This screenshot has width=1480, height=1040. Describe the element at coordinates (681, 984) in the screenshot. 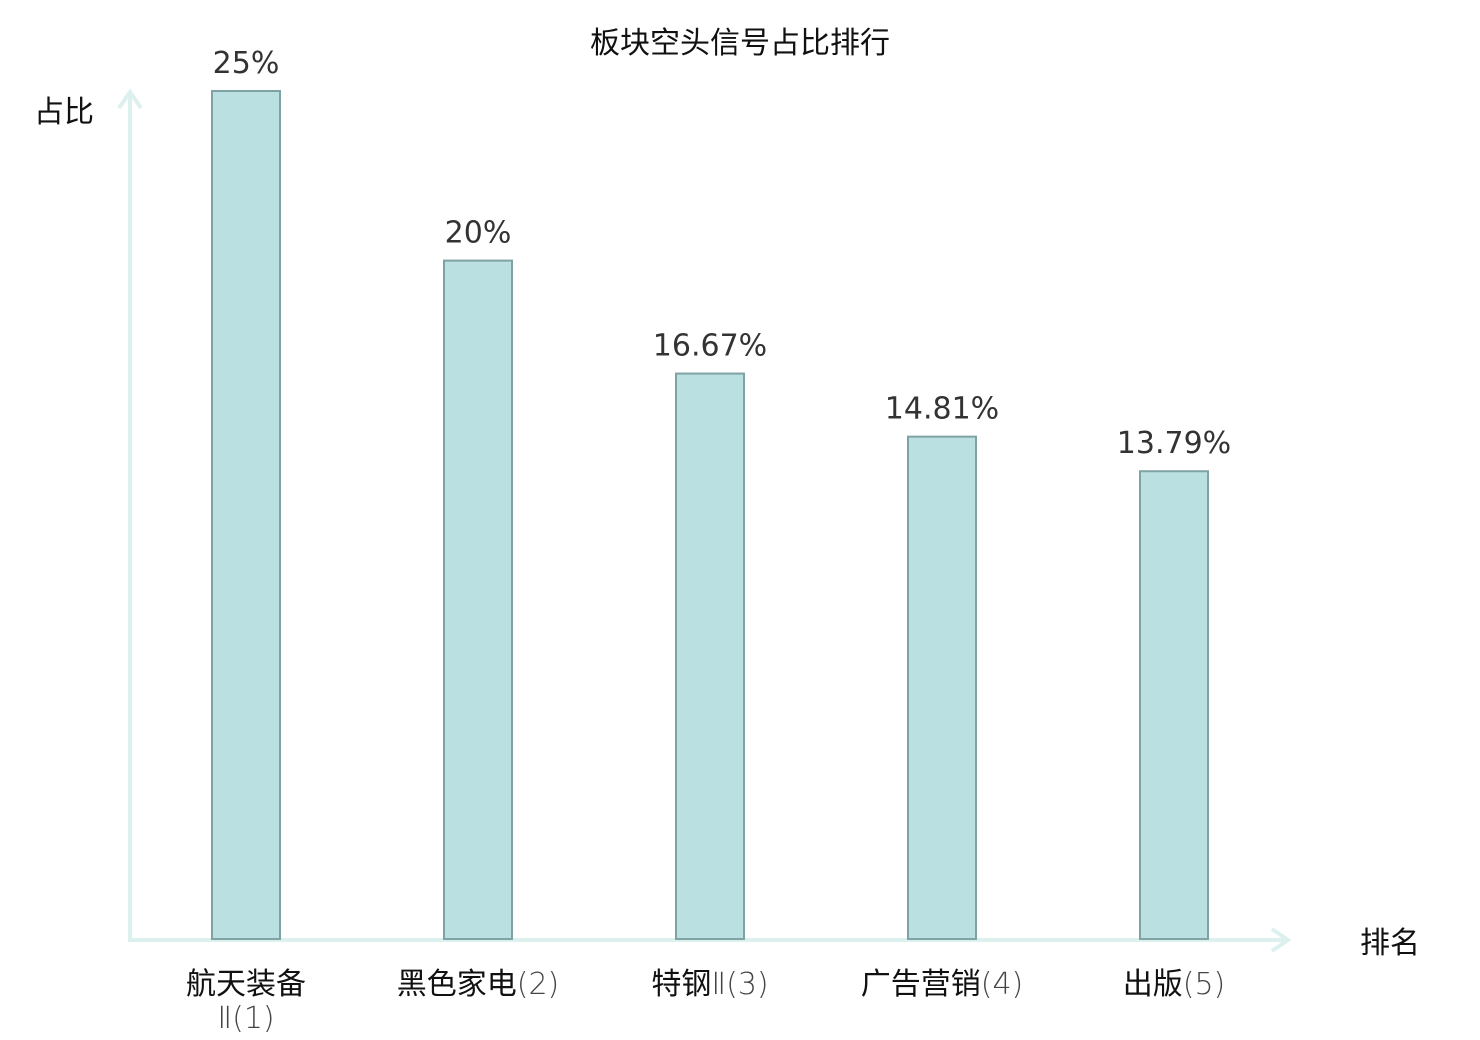

I see `category-name: 特钢` at that location.